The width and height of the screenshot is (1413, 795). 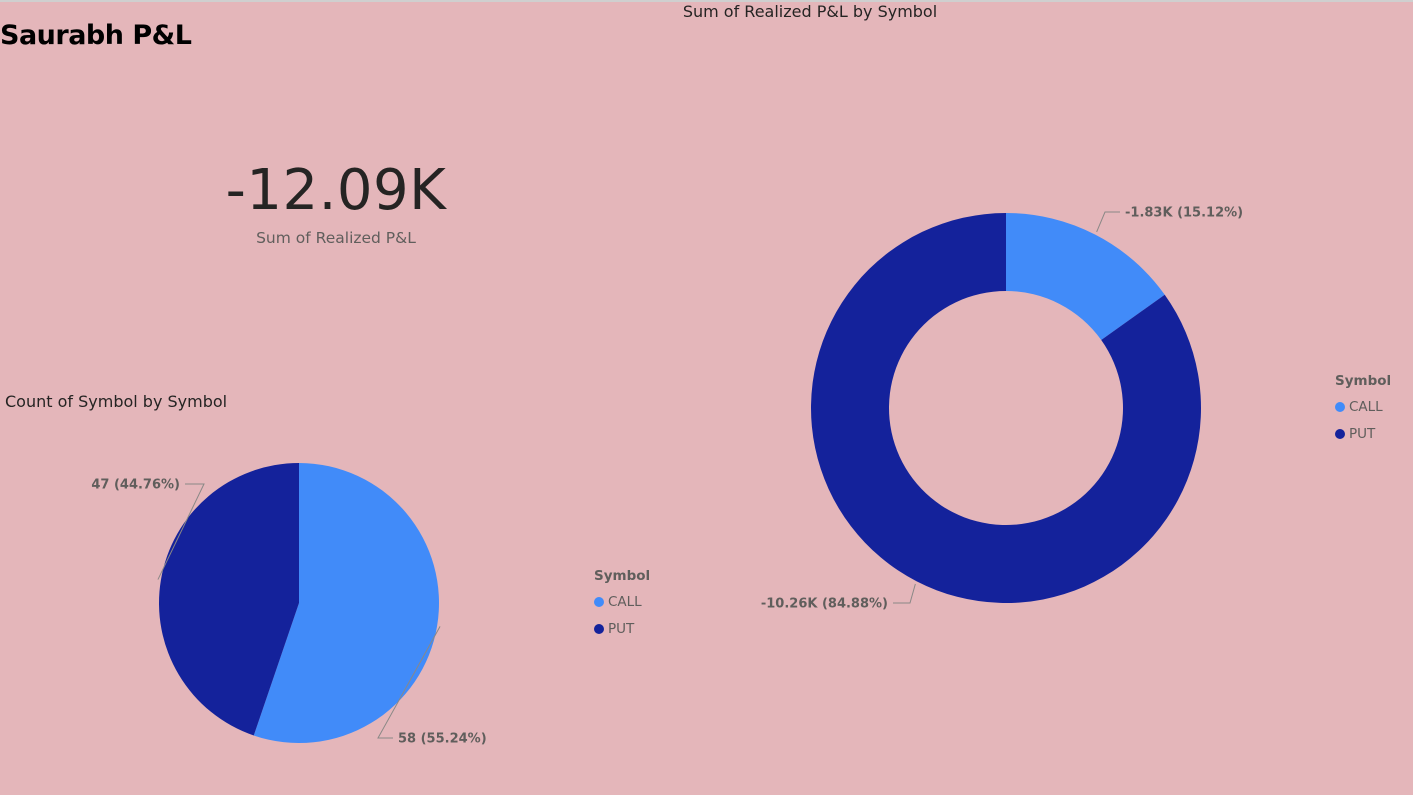 I want to click on pie-chart-legend: Symbol CALL PUT, so click(x=622, y=604).